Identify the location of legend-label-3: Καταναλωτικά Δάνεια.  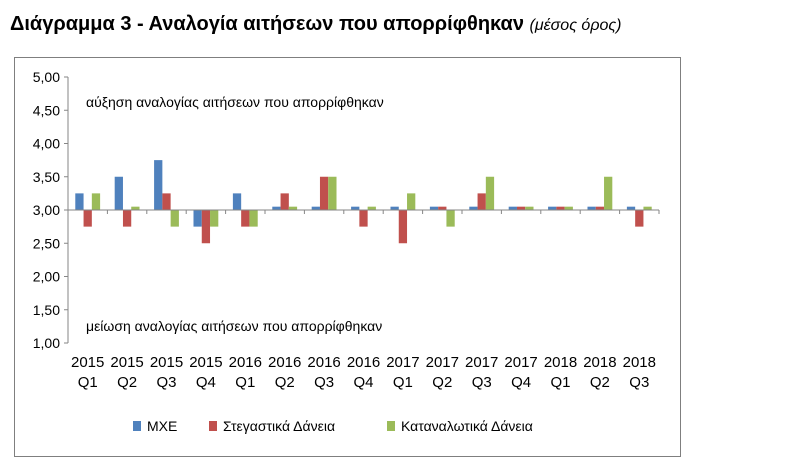
(467, 426).